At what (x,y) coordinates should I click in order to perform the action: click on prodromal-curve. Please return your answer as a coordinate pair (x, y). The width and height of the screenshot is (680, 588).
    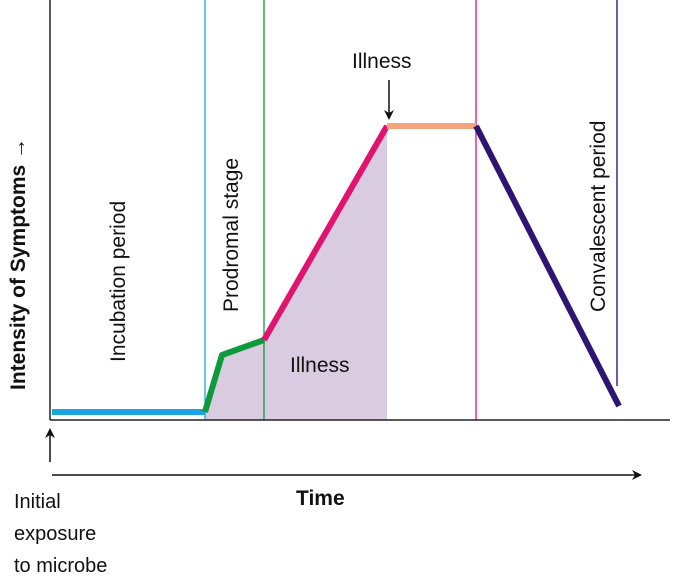
    Looking at the image, I should click on (234, 375).